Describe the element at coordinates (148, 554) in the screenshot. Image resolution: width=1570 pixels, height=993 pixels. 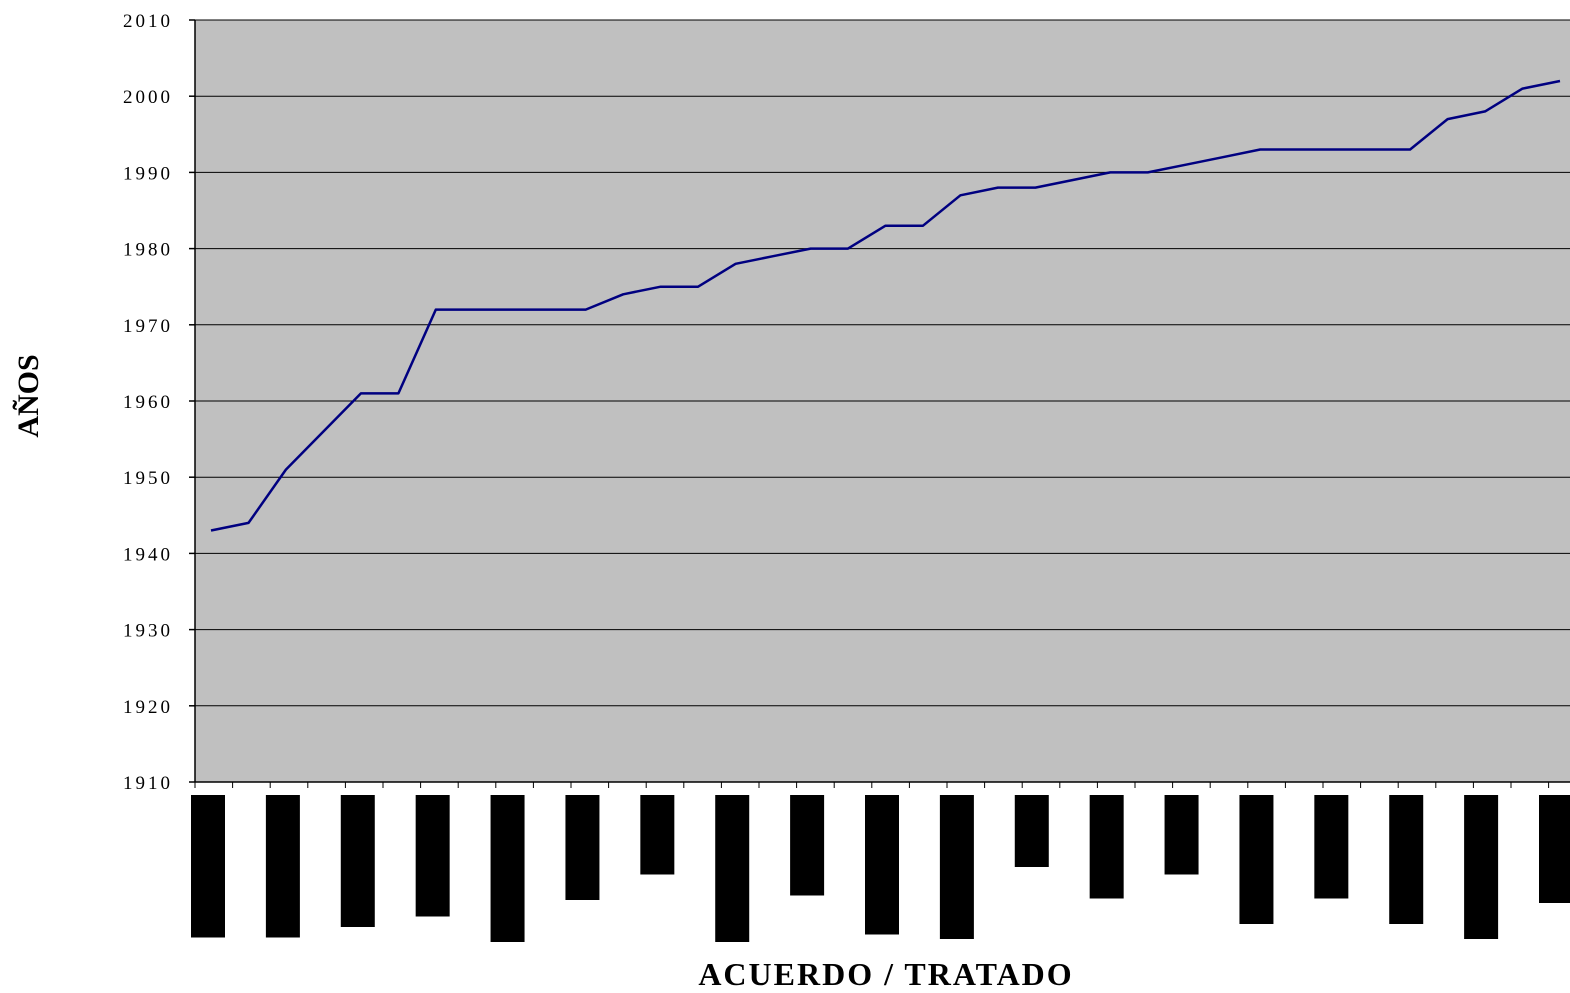
I see `y-tick-label: 1940` at that location.